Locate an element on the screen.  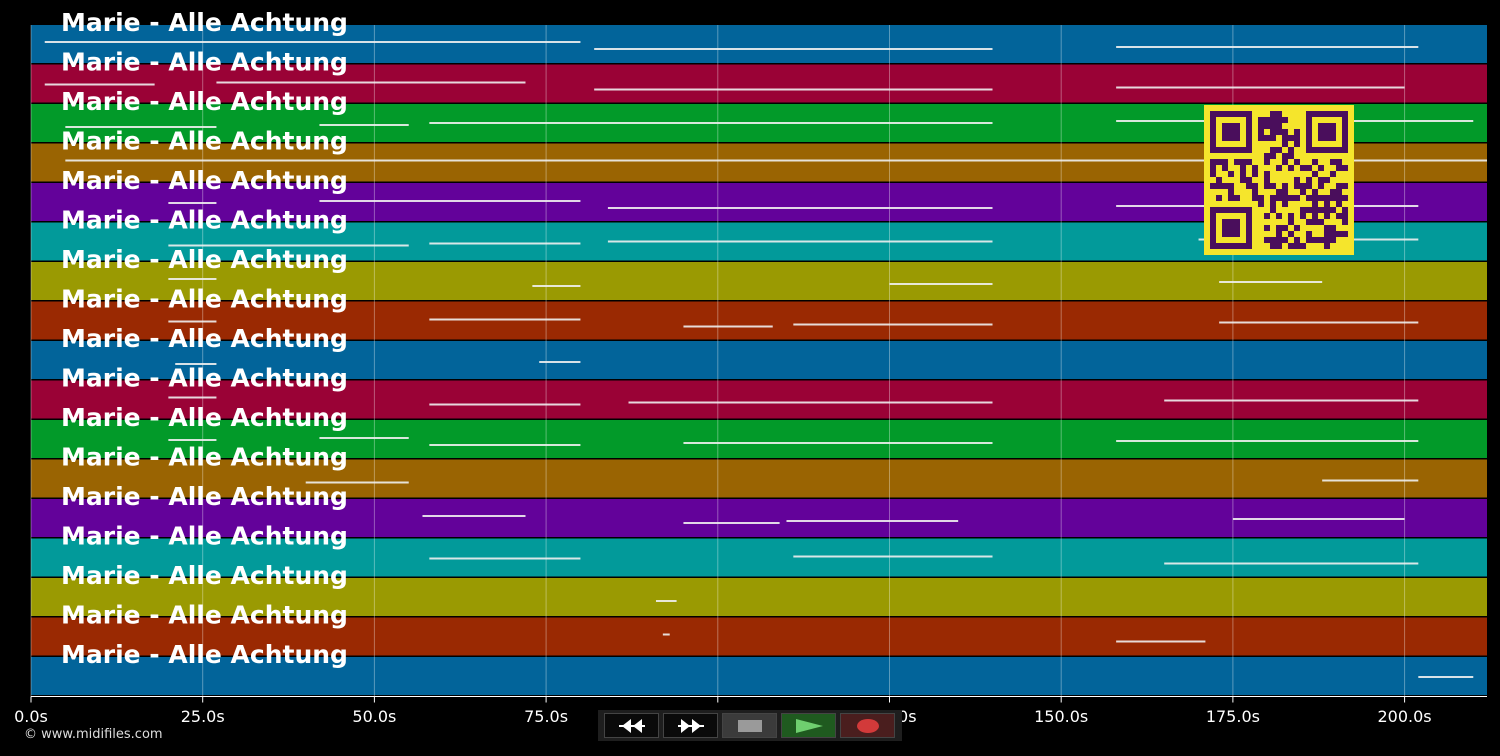
fast-forward-button is located at coordinates (690, 725).